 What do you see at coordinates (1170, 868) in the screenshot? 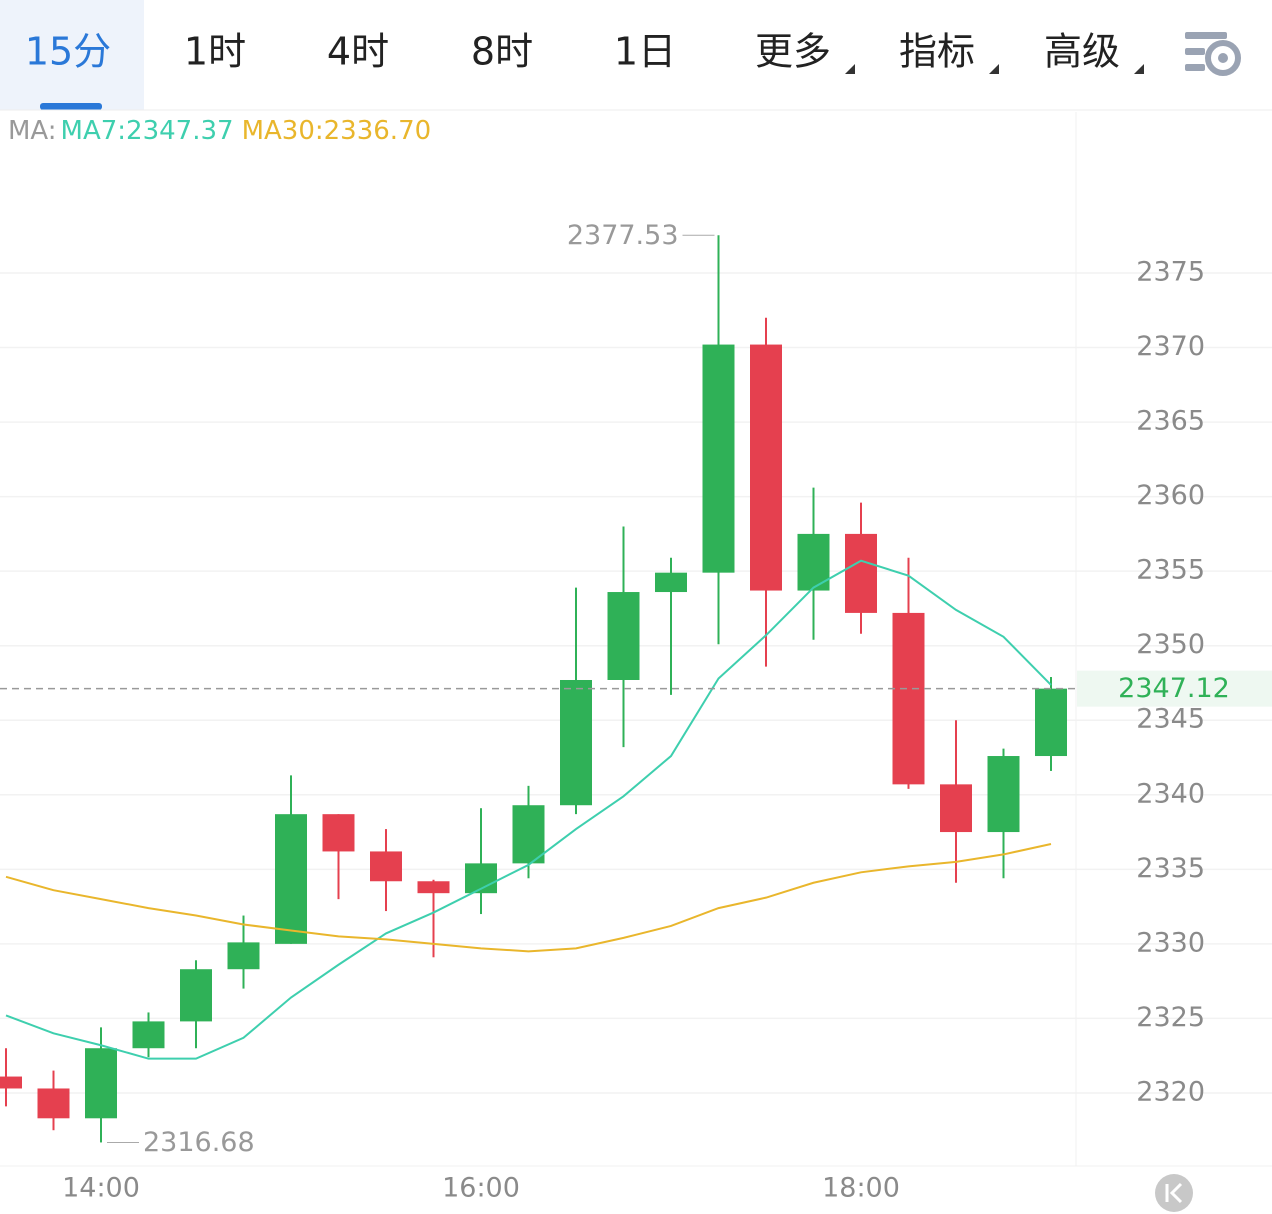
I see `y-tick-label: 2335` at bounding box center [1170, 868].